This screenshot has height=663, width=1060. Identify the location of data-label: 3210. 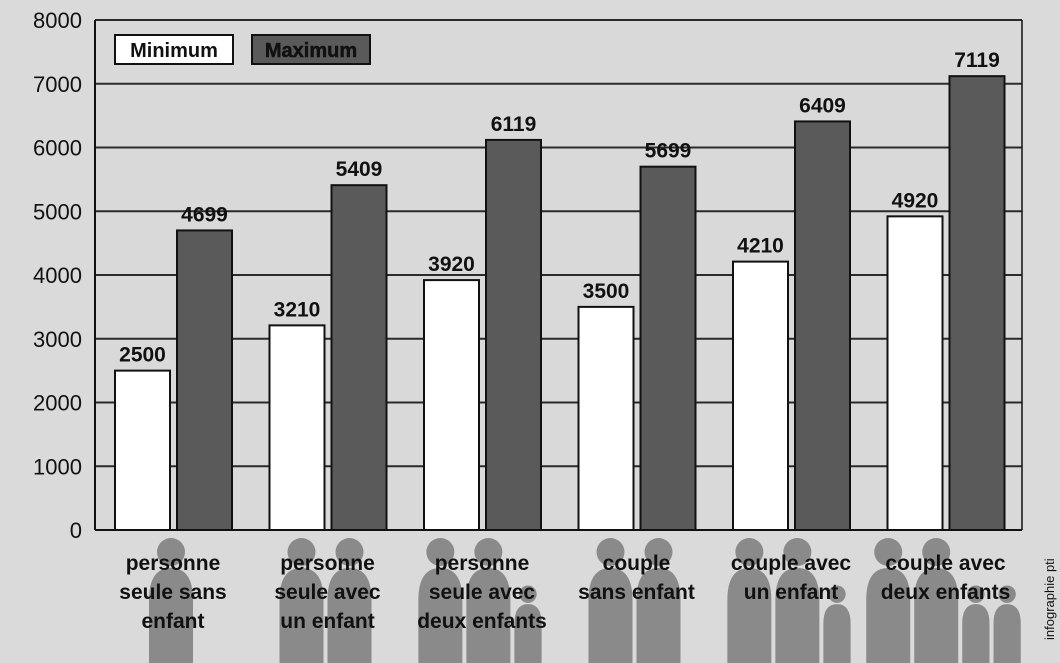
(297, 309).